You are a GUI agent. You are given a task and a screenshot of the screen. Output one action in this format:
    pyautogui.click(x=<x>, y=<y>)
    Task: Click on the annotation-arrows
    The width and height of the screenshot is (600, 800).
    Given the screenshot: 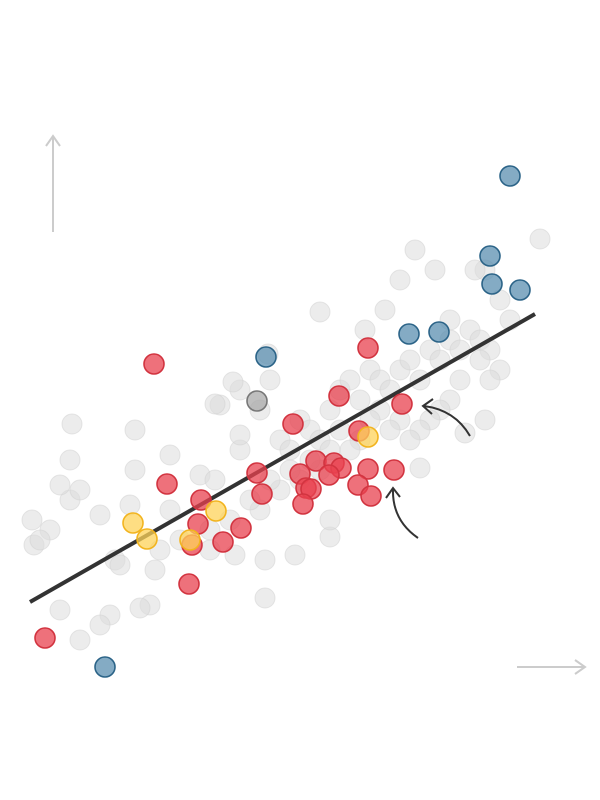 What is the action you would take?
    pyautogui.click(x=428, y=468)
    